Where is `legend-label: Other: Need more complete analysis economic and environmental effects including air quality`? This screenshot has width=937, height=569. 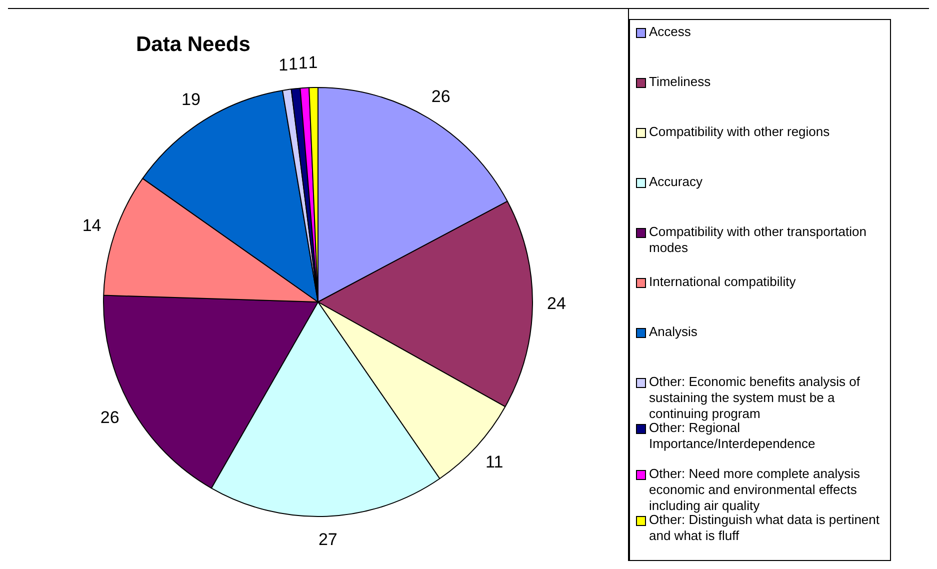
legend-label: Other: Need more complete analysis economic and environmental effects including air quality is located at coordinates (755, 490).